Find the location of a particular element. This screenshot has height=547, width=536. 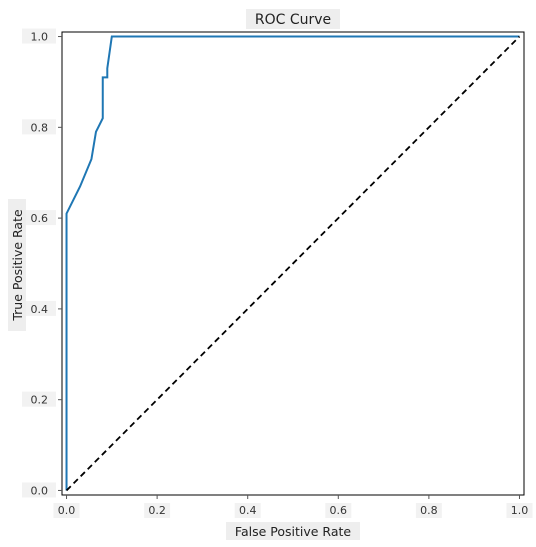

y-axis: 0.0 0.2 0.4 0.6 0.8 1.0 is located at coordinates (42, 263).